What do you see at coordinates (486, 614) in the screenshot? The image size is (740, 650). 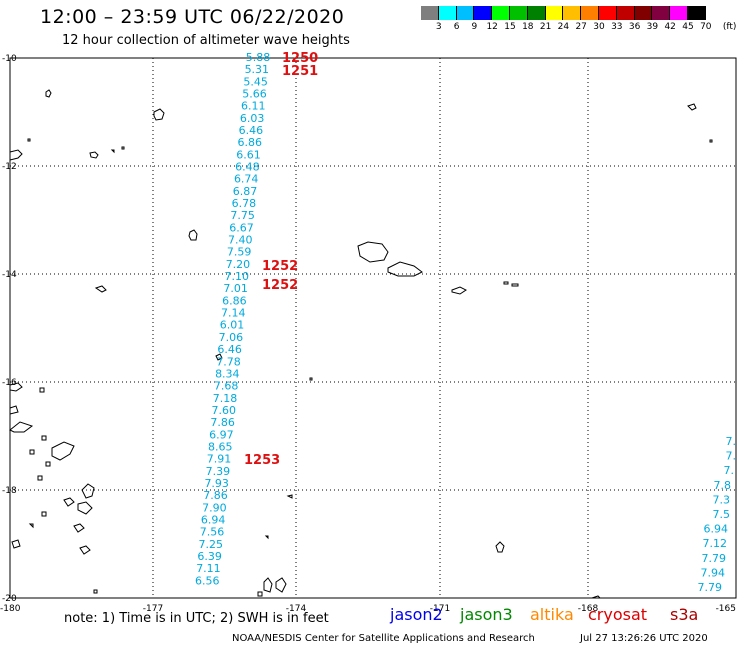 I see `legend-jason3: jason3` at bounding box center [486, 614].